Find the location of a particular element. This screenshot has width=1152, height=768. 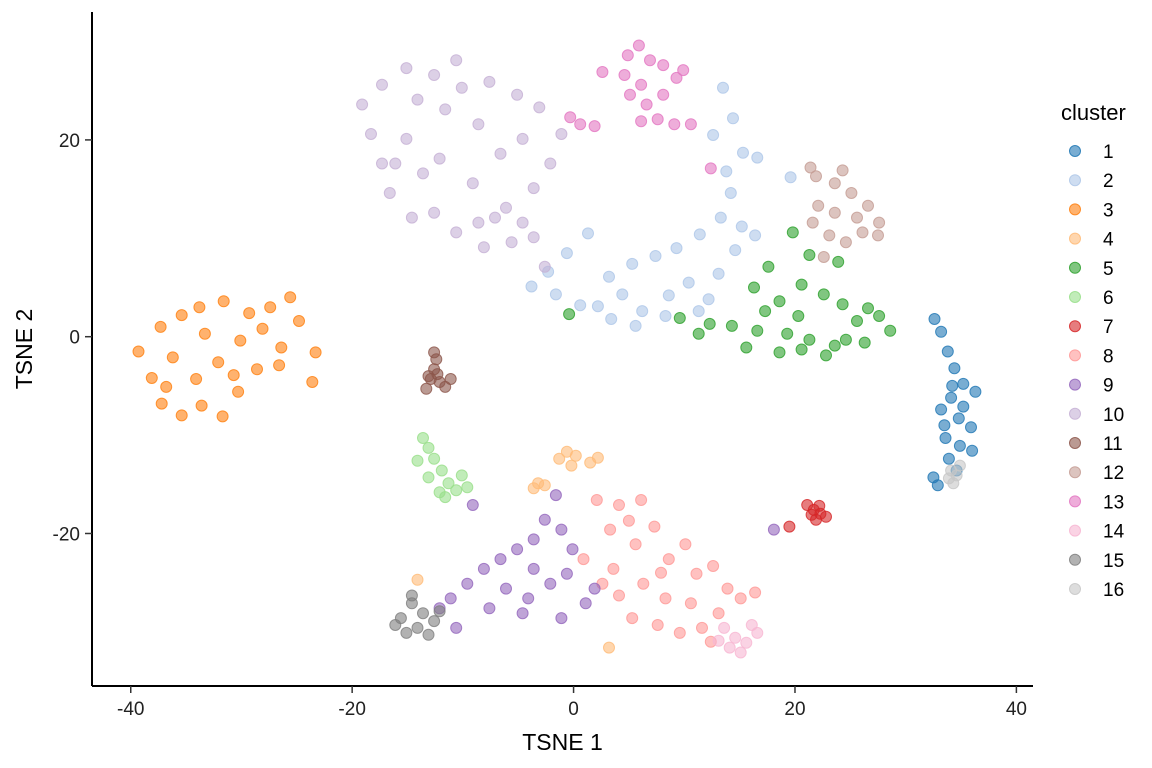

legend-label: 2 is located at coordinates (1108, 181).